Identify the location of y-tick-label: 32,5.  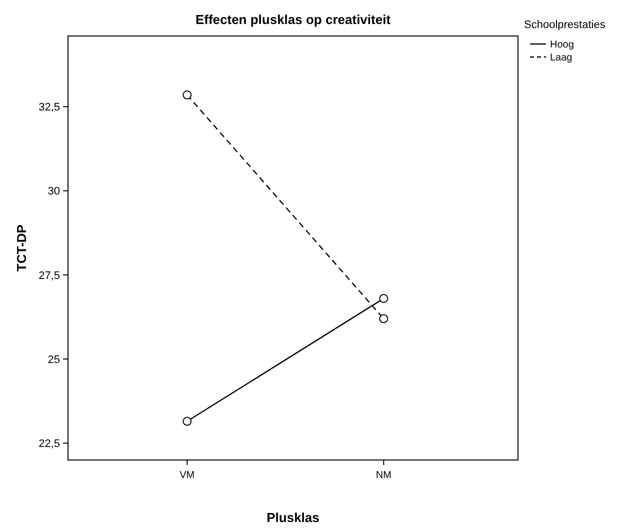
(49, 108).